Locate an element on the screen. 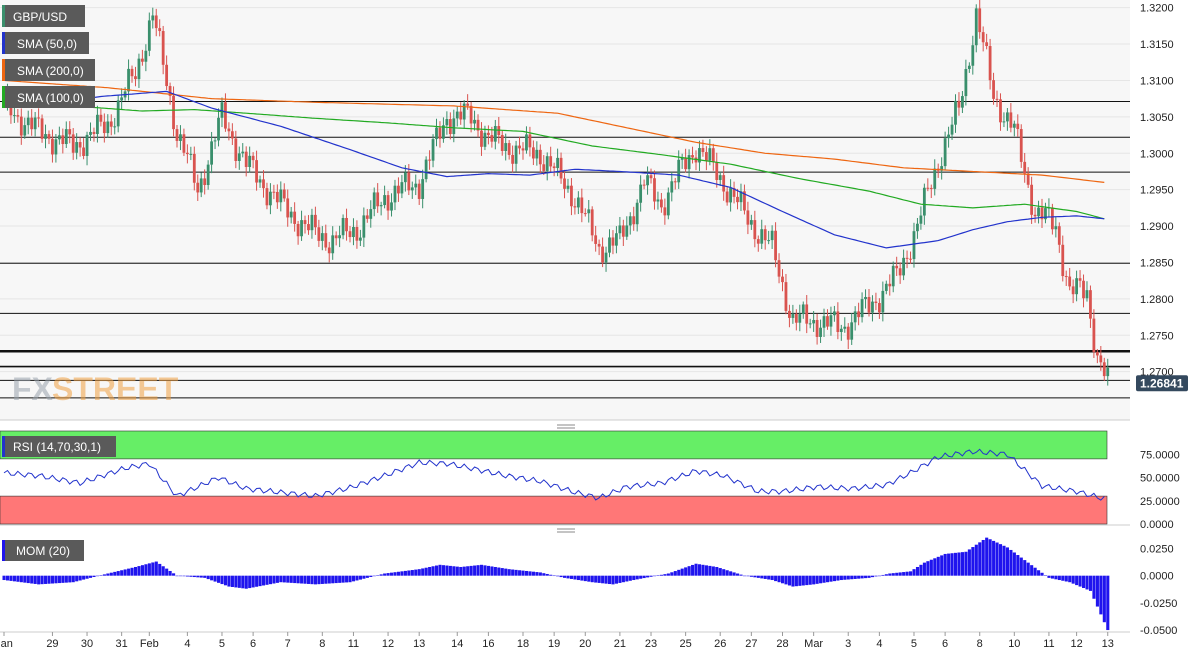 The height and width of the screenshot is (655, 1203). price-axis-bg is located at coordinates (1166, 327).